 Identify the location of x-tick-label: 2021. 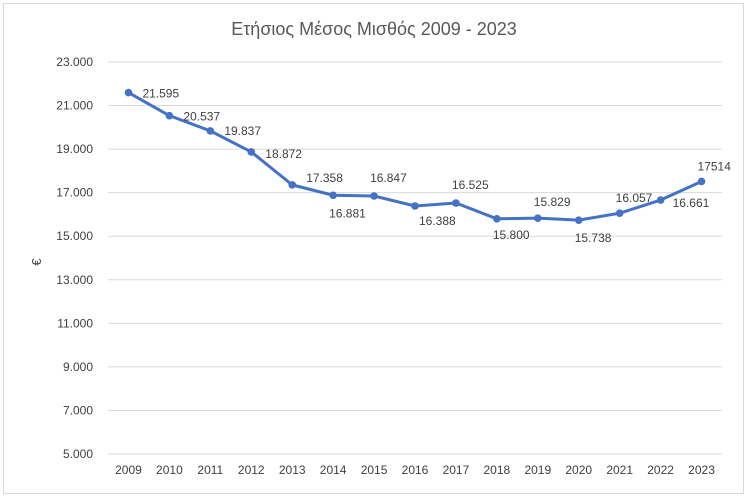
(619, 470).